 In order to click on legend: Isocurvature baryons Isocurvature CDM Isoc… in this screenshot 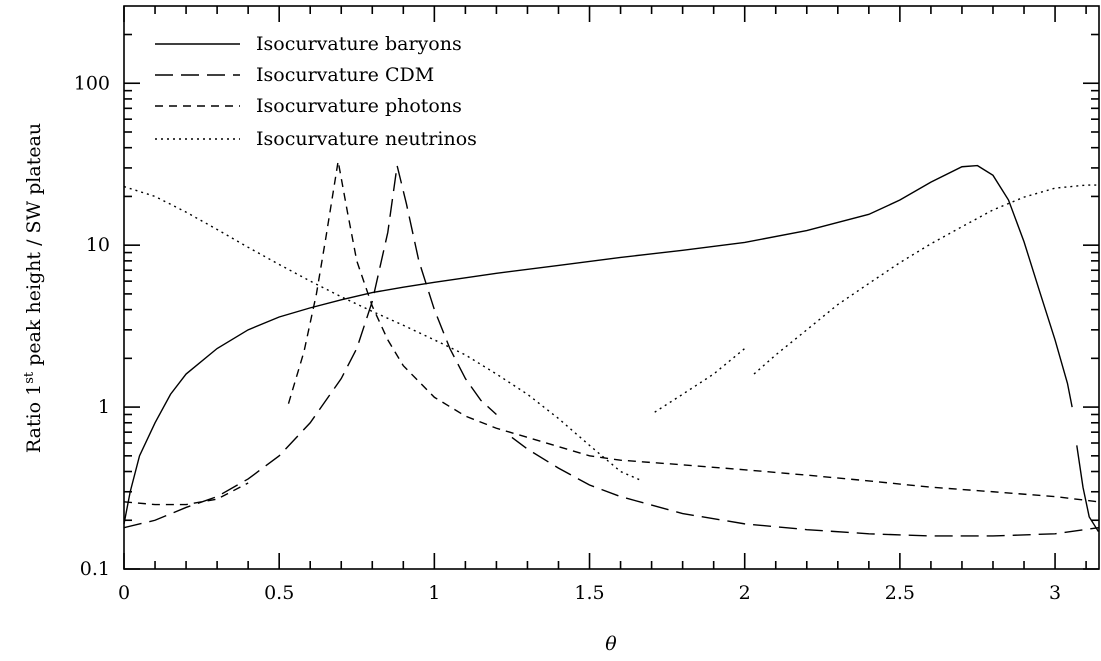, I will do `click(316, 91)`.